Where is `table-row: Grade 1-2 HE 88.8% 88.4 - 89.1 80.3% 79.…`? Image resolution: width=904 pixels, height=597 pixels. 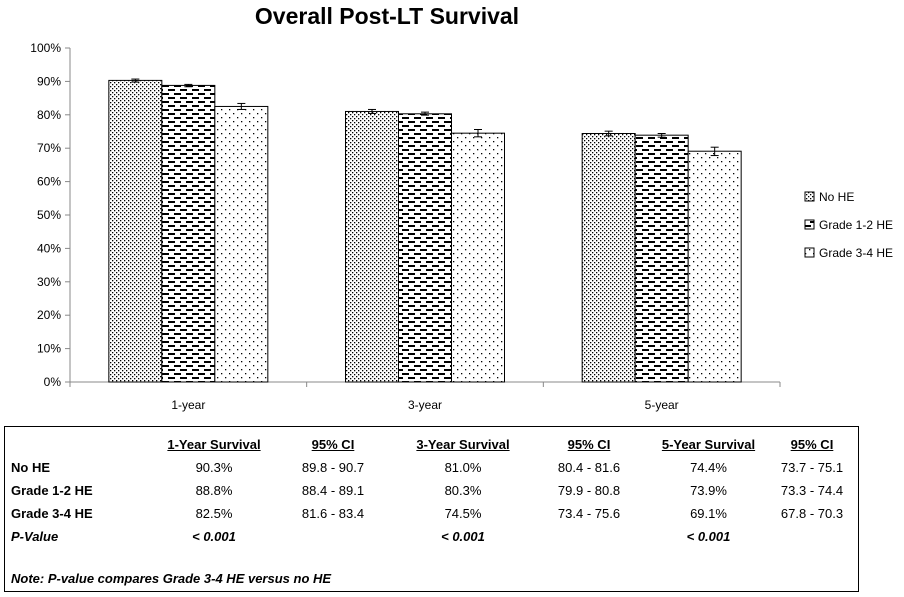 table-row: Grade 1-2 HE 88.8% 88.4 - 89.1 80.3% 79.… is located at coordinates (428, 490).